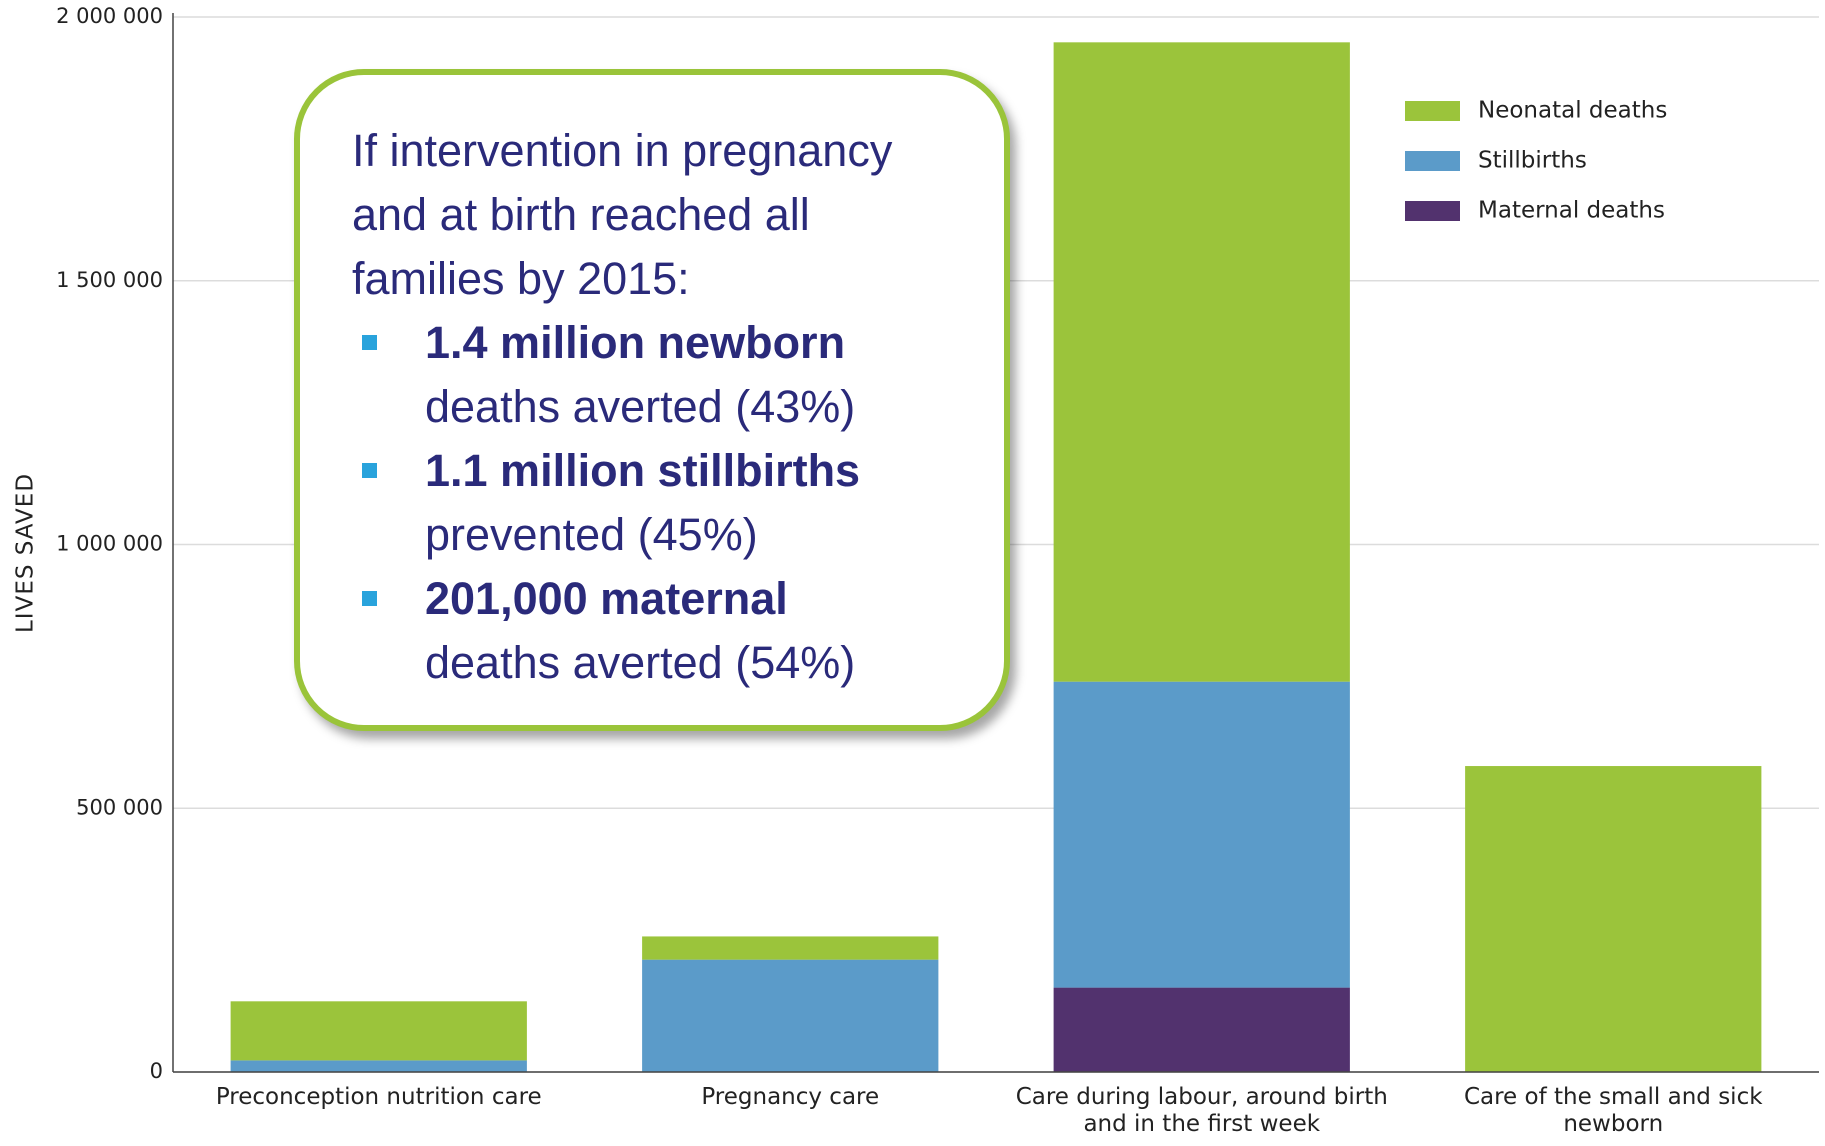 Image resolution: width=1825 pixels, height=1146 pixels. Describe the element at coordinates (1613, 1110) in the screenshot. I see `x-tick-label: Care of the small and sick newborn` at that location.